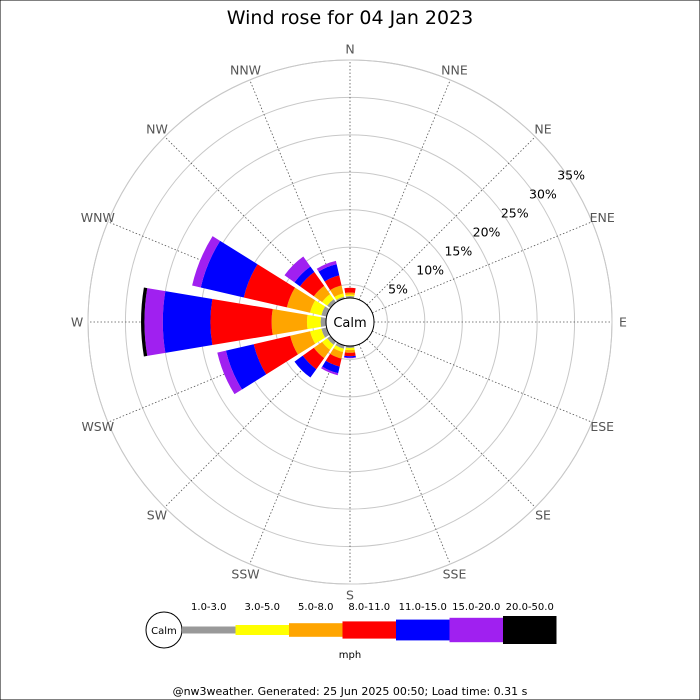 This screenshot has height=700, width=700. What do you see at coordinates (623, 322) in the screenshot?
I see `direction-label-e: E` at bounding box center [623, 322].